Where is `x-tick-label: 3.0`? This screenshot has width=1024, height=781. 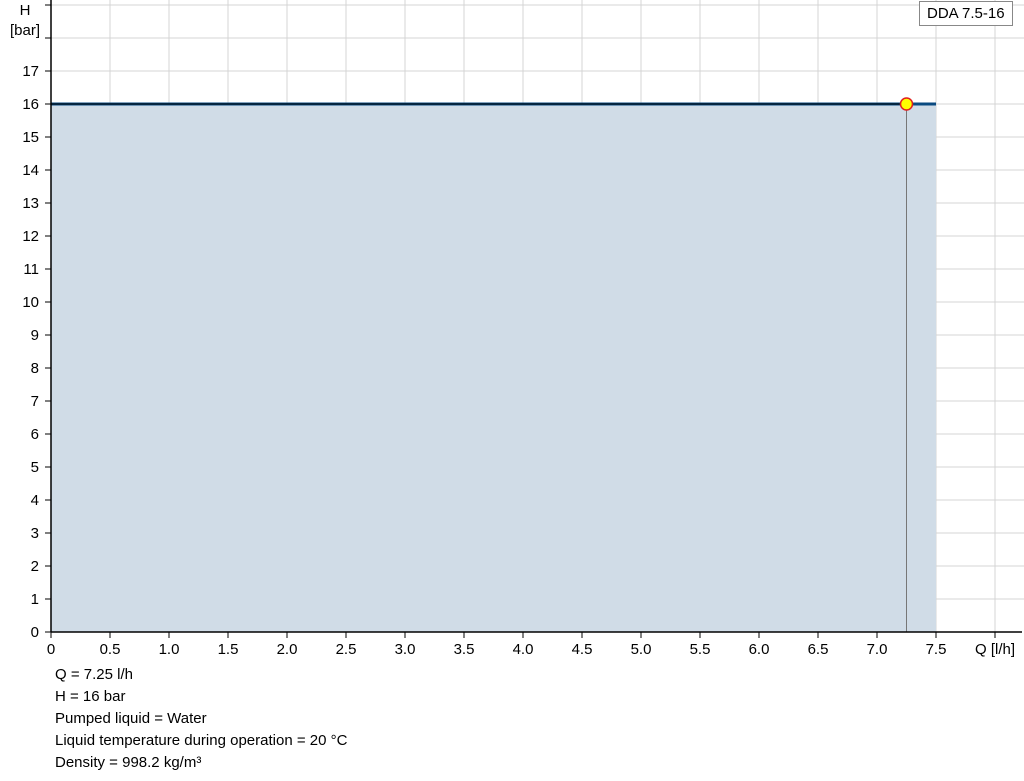 x-tick-label: 3.0 is located at coordinates (405, 649).